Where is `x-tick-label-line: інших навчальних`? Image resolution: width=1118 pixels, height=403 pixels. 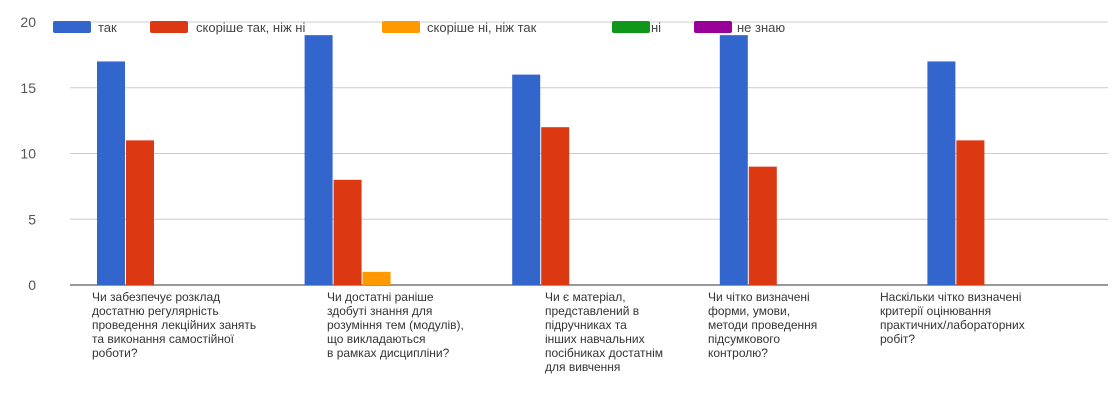
x-tick-label-line: інших навчальних is located at coordinates (595, 339).